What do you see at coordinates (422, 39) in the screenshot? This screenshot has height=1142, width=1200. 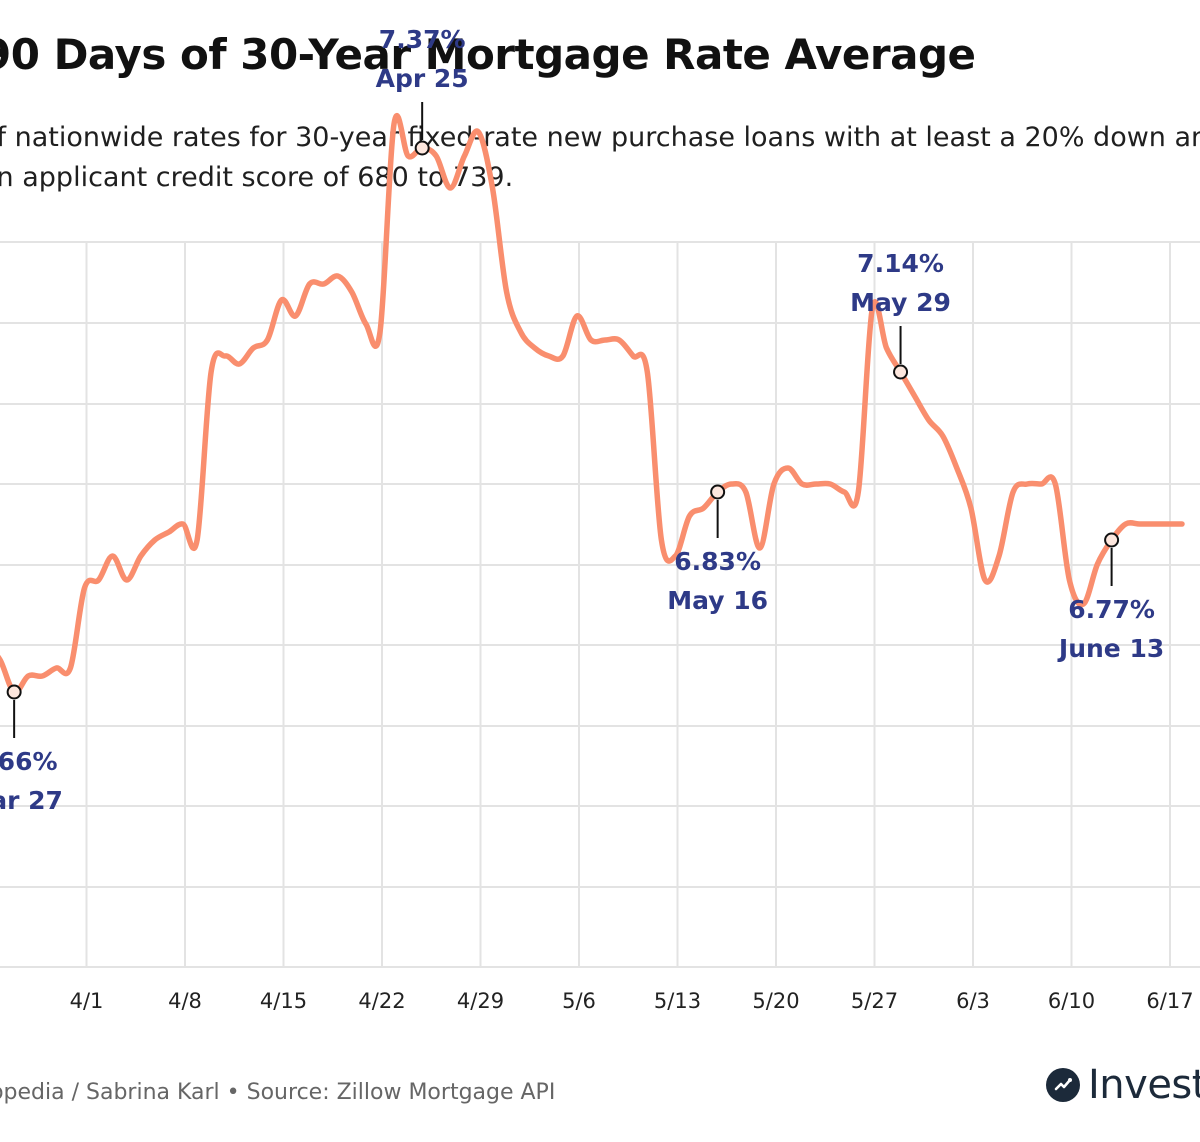 I see `annotation-rate-label: 7.37%` at bounding box center [422, 39].